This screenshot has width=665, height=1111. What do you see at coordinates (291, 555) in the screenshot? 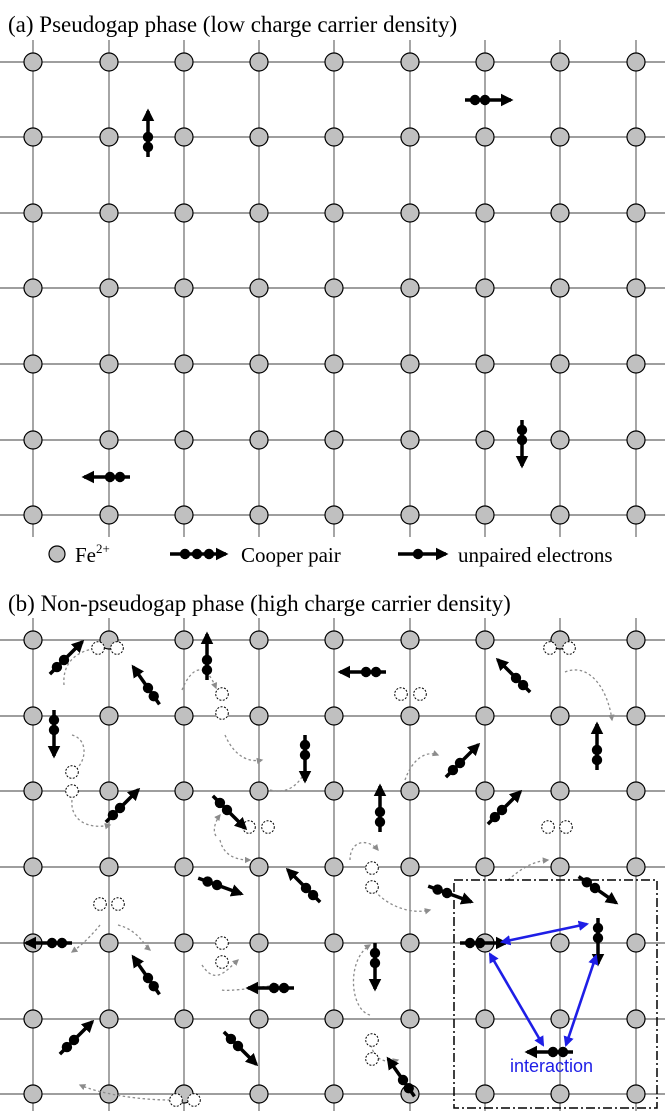
I see `cooper-pair-legend-label: Cooper pair` at bounding box center [291, 555].